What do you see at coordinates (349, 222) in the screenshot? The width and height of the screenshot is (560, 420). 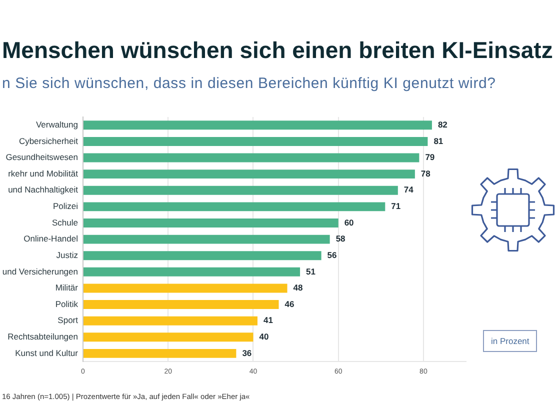 I see `data-label: 60` at bounding box center [349, 222].